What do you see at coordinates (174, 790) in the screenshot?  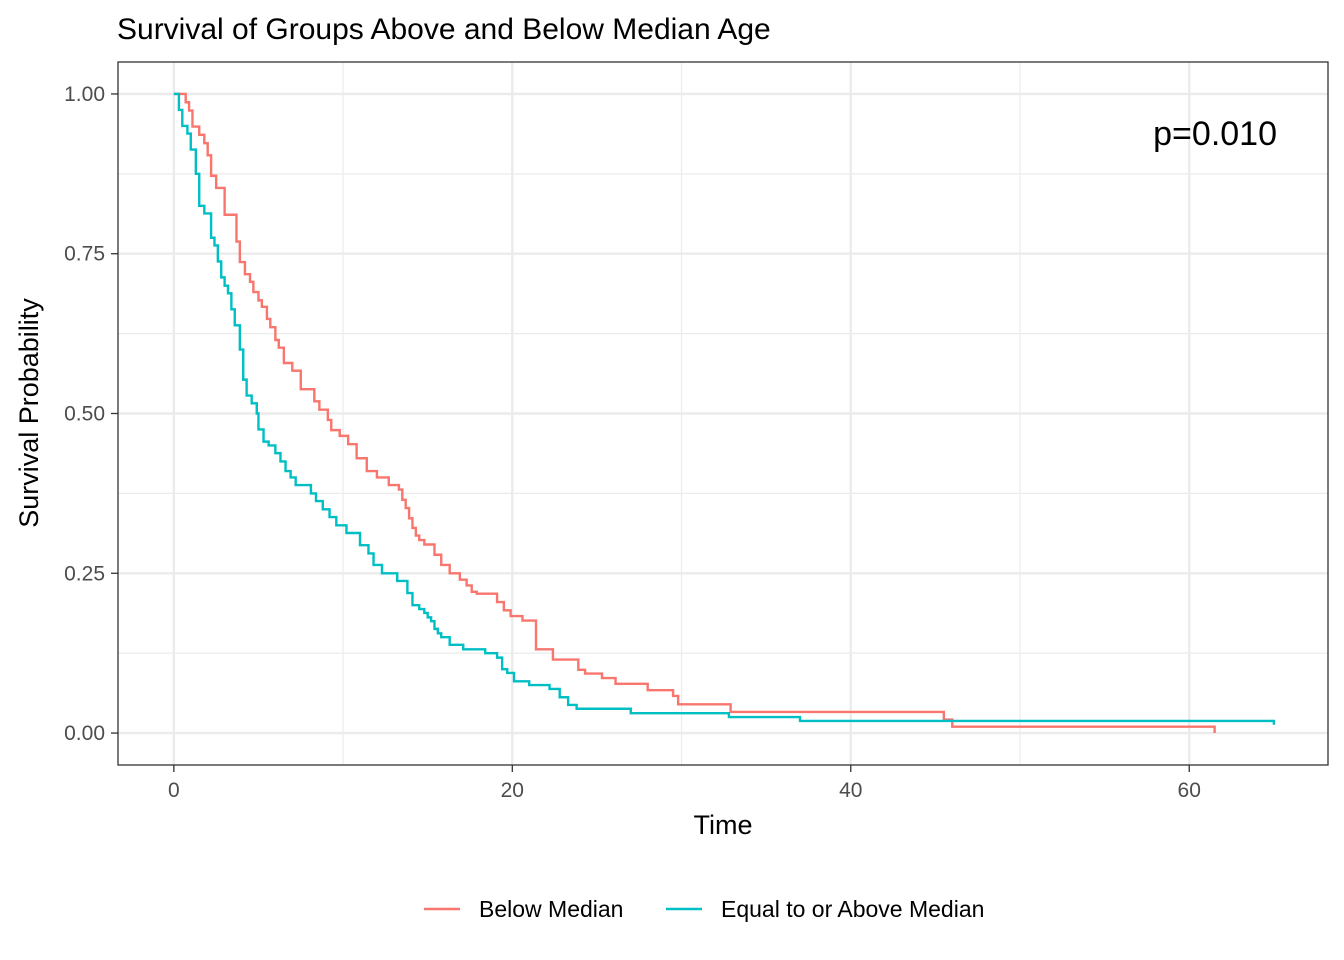 I see `x-tick-label: 0` at bounding box center [174, 790].